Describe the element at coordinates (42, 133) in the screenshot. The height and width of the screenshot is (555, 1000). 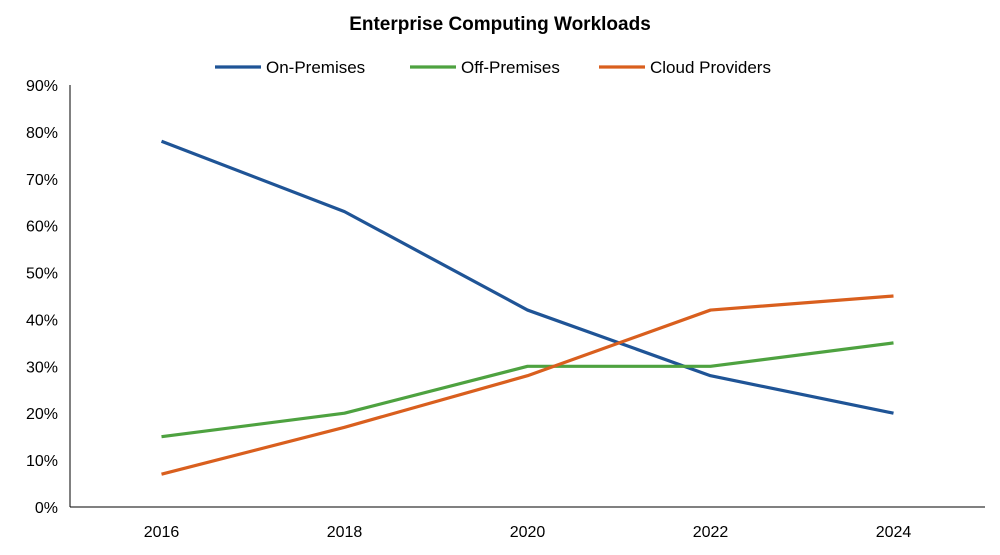
I see `y-tick-label: 80%` at that location.